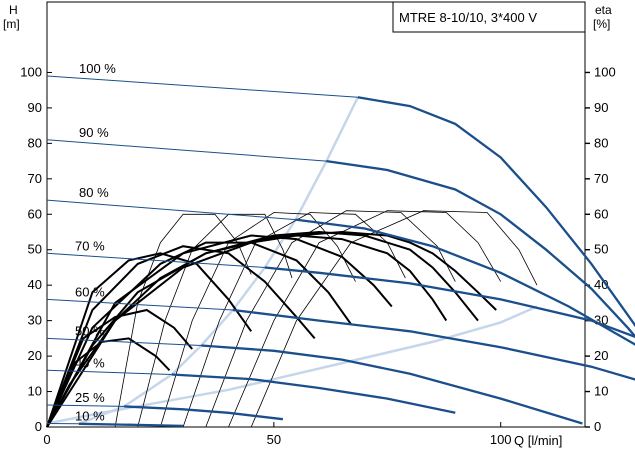 This screenshot has height=457, width=635. Describe the element at coordinates (601, 355) in the screenshot. I see `right-tick-label: 20` at that location.